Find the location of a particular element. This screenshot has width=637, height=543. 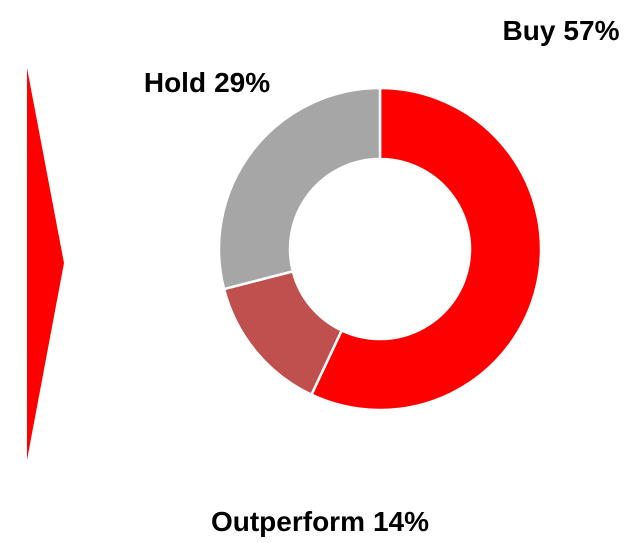

value-label: 14% is located at coordinates (401, 521).